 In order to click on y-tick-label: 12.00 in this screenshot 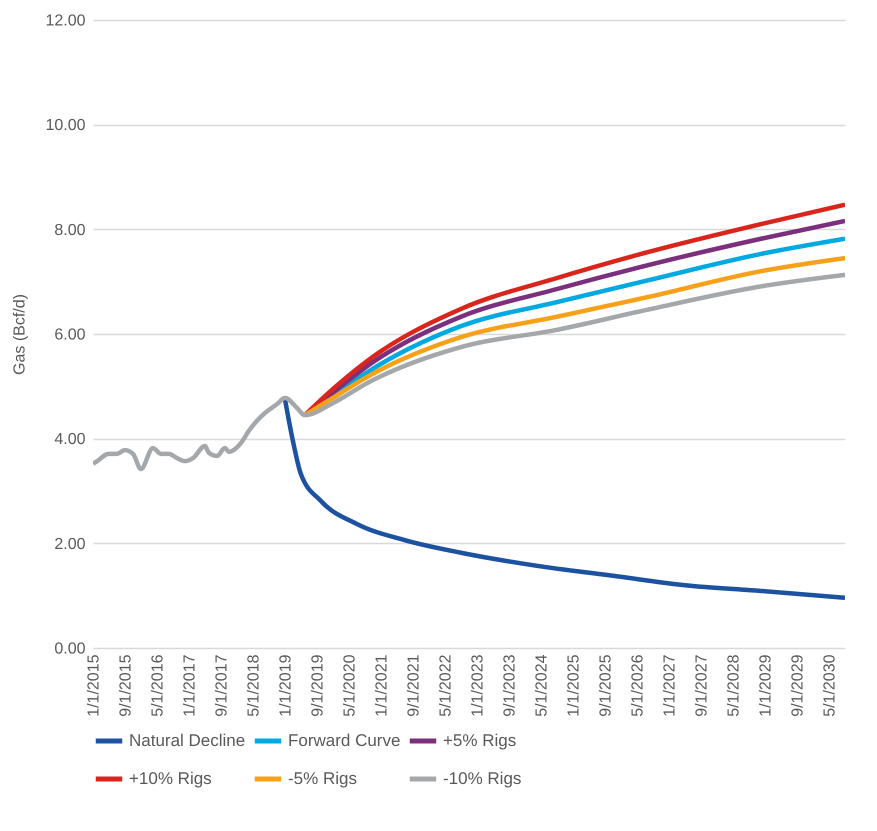, I will do `click(65, 21)`.